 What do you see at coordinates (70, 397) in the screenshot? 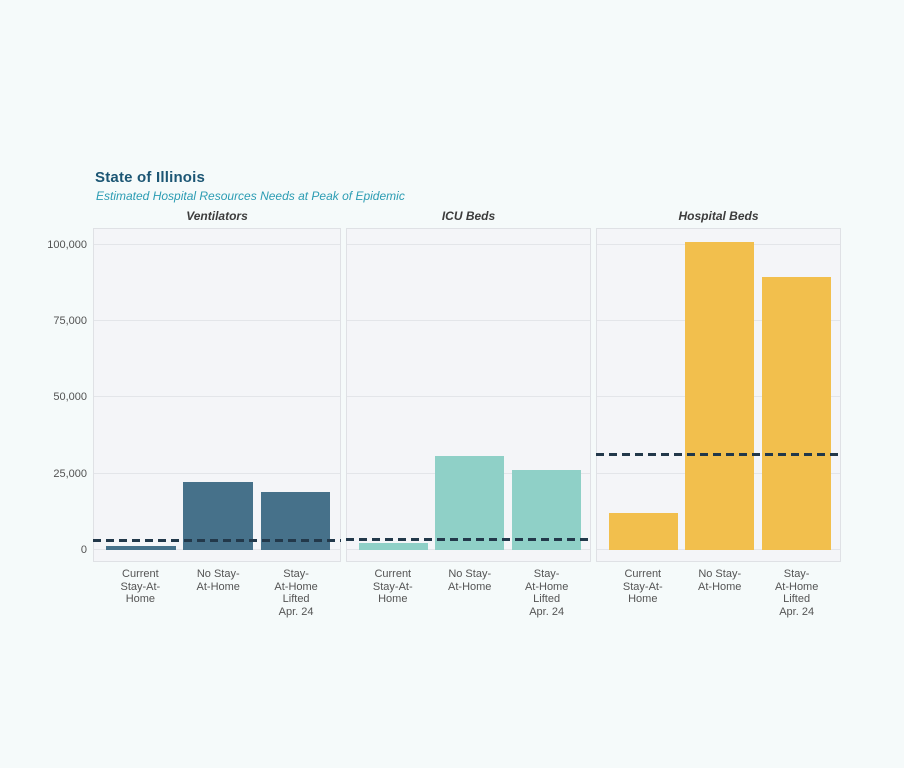
I see `y-axis-tick-label: 50,000` at bounding box center [70, 397].